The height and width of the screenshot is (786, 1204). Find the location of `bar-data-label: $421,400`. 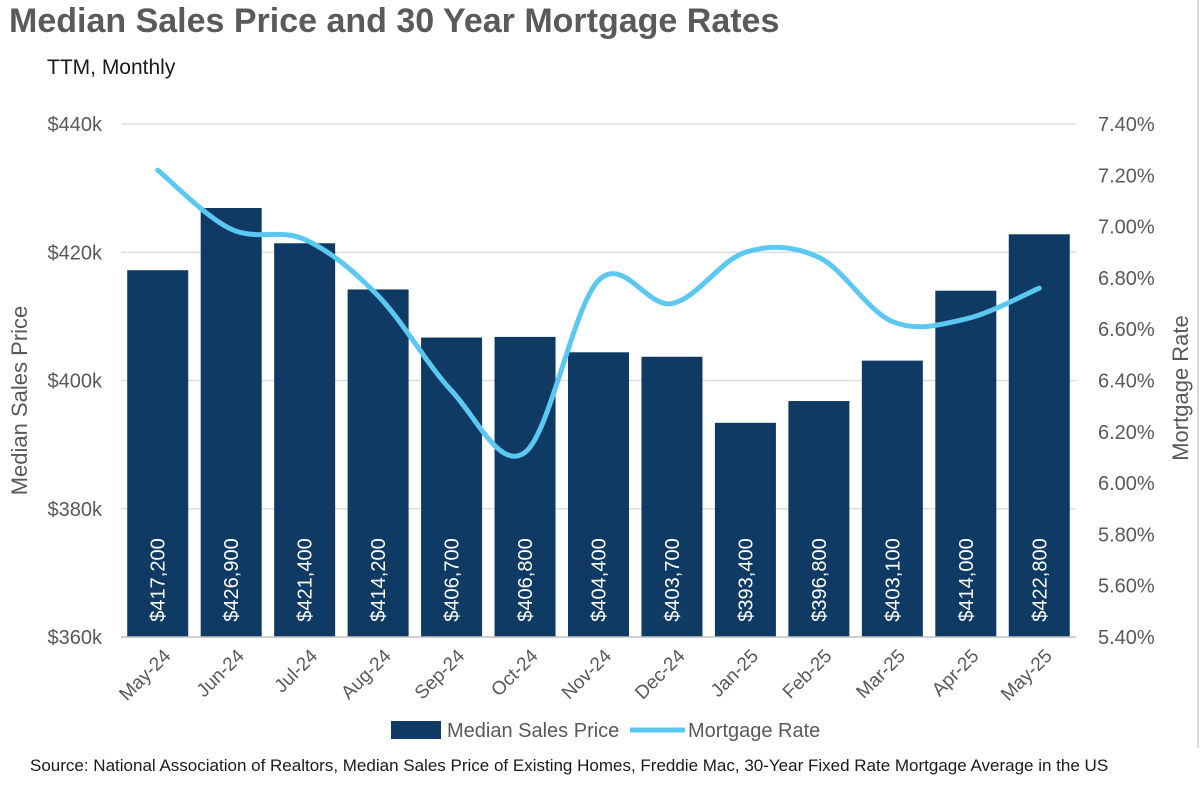

bar-data-label: $421,400 is located at coordinates (306, 579).